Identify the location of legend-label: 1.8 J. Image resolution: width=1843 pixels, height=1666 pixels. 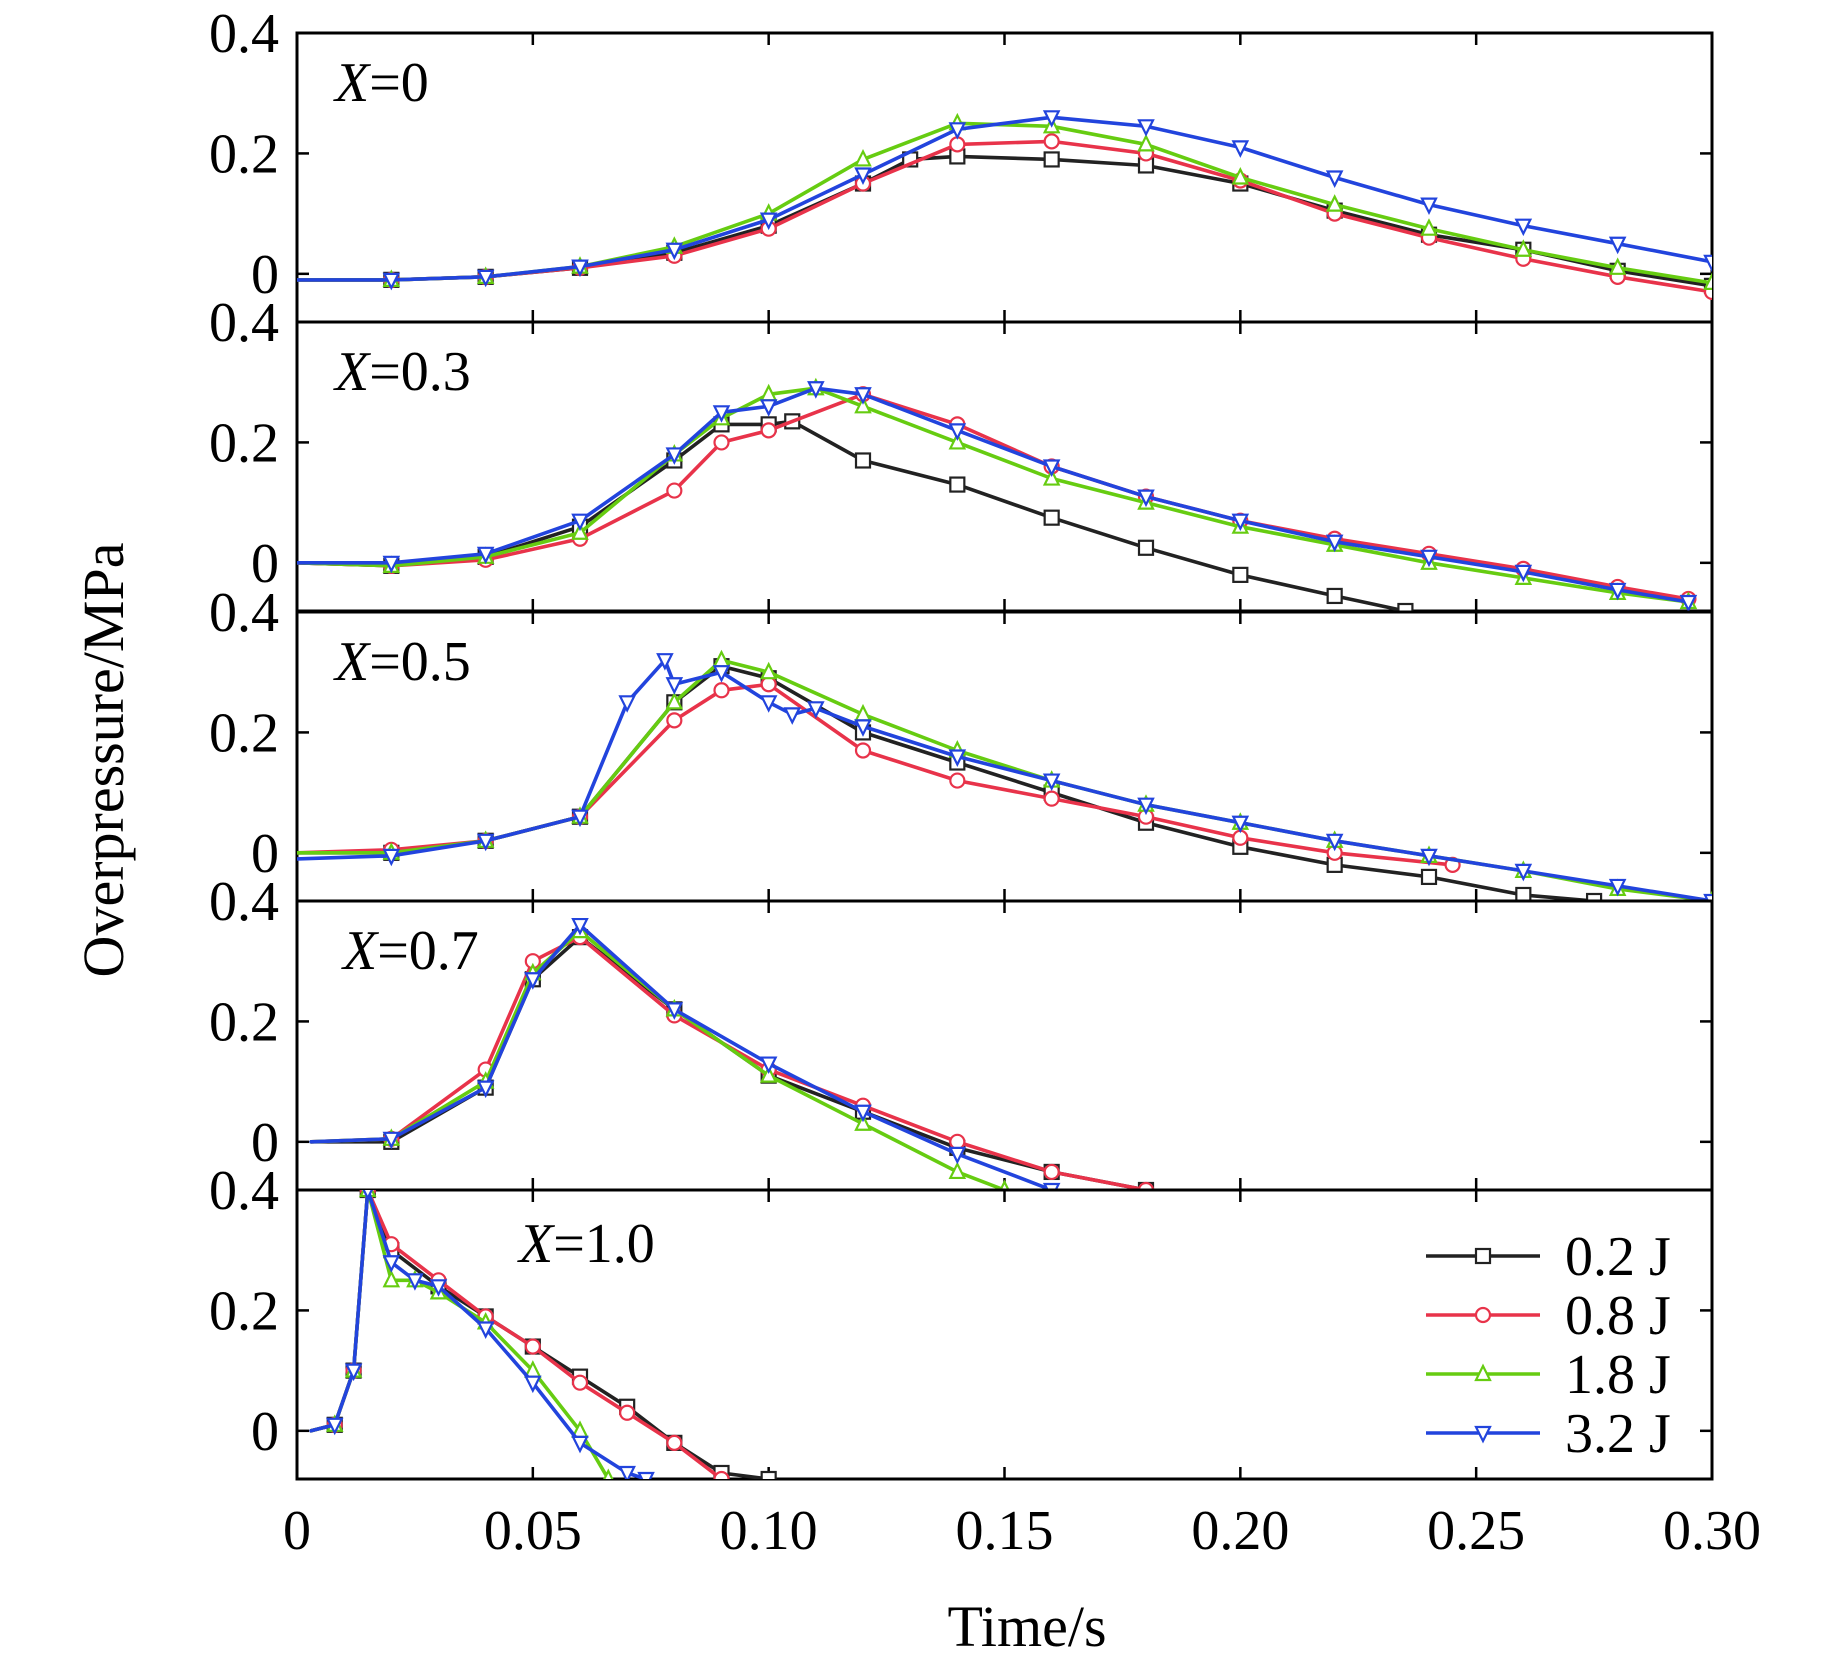
(1618, 1375).